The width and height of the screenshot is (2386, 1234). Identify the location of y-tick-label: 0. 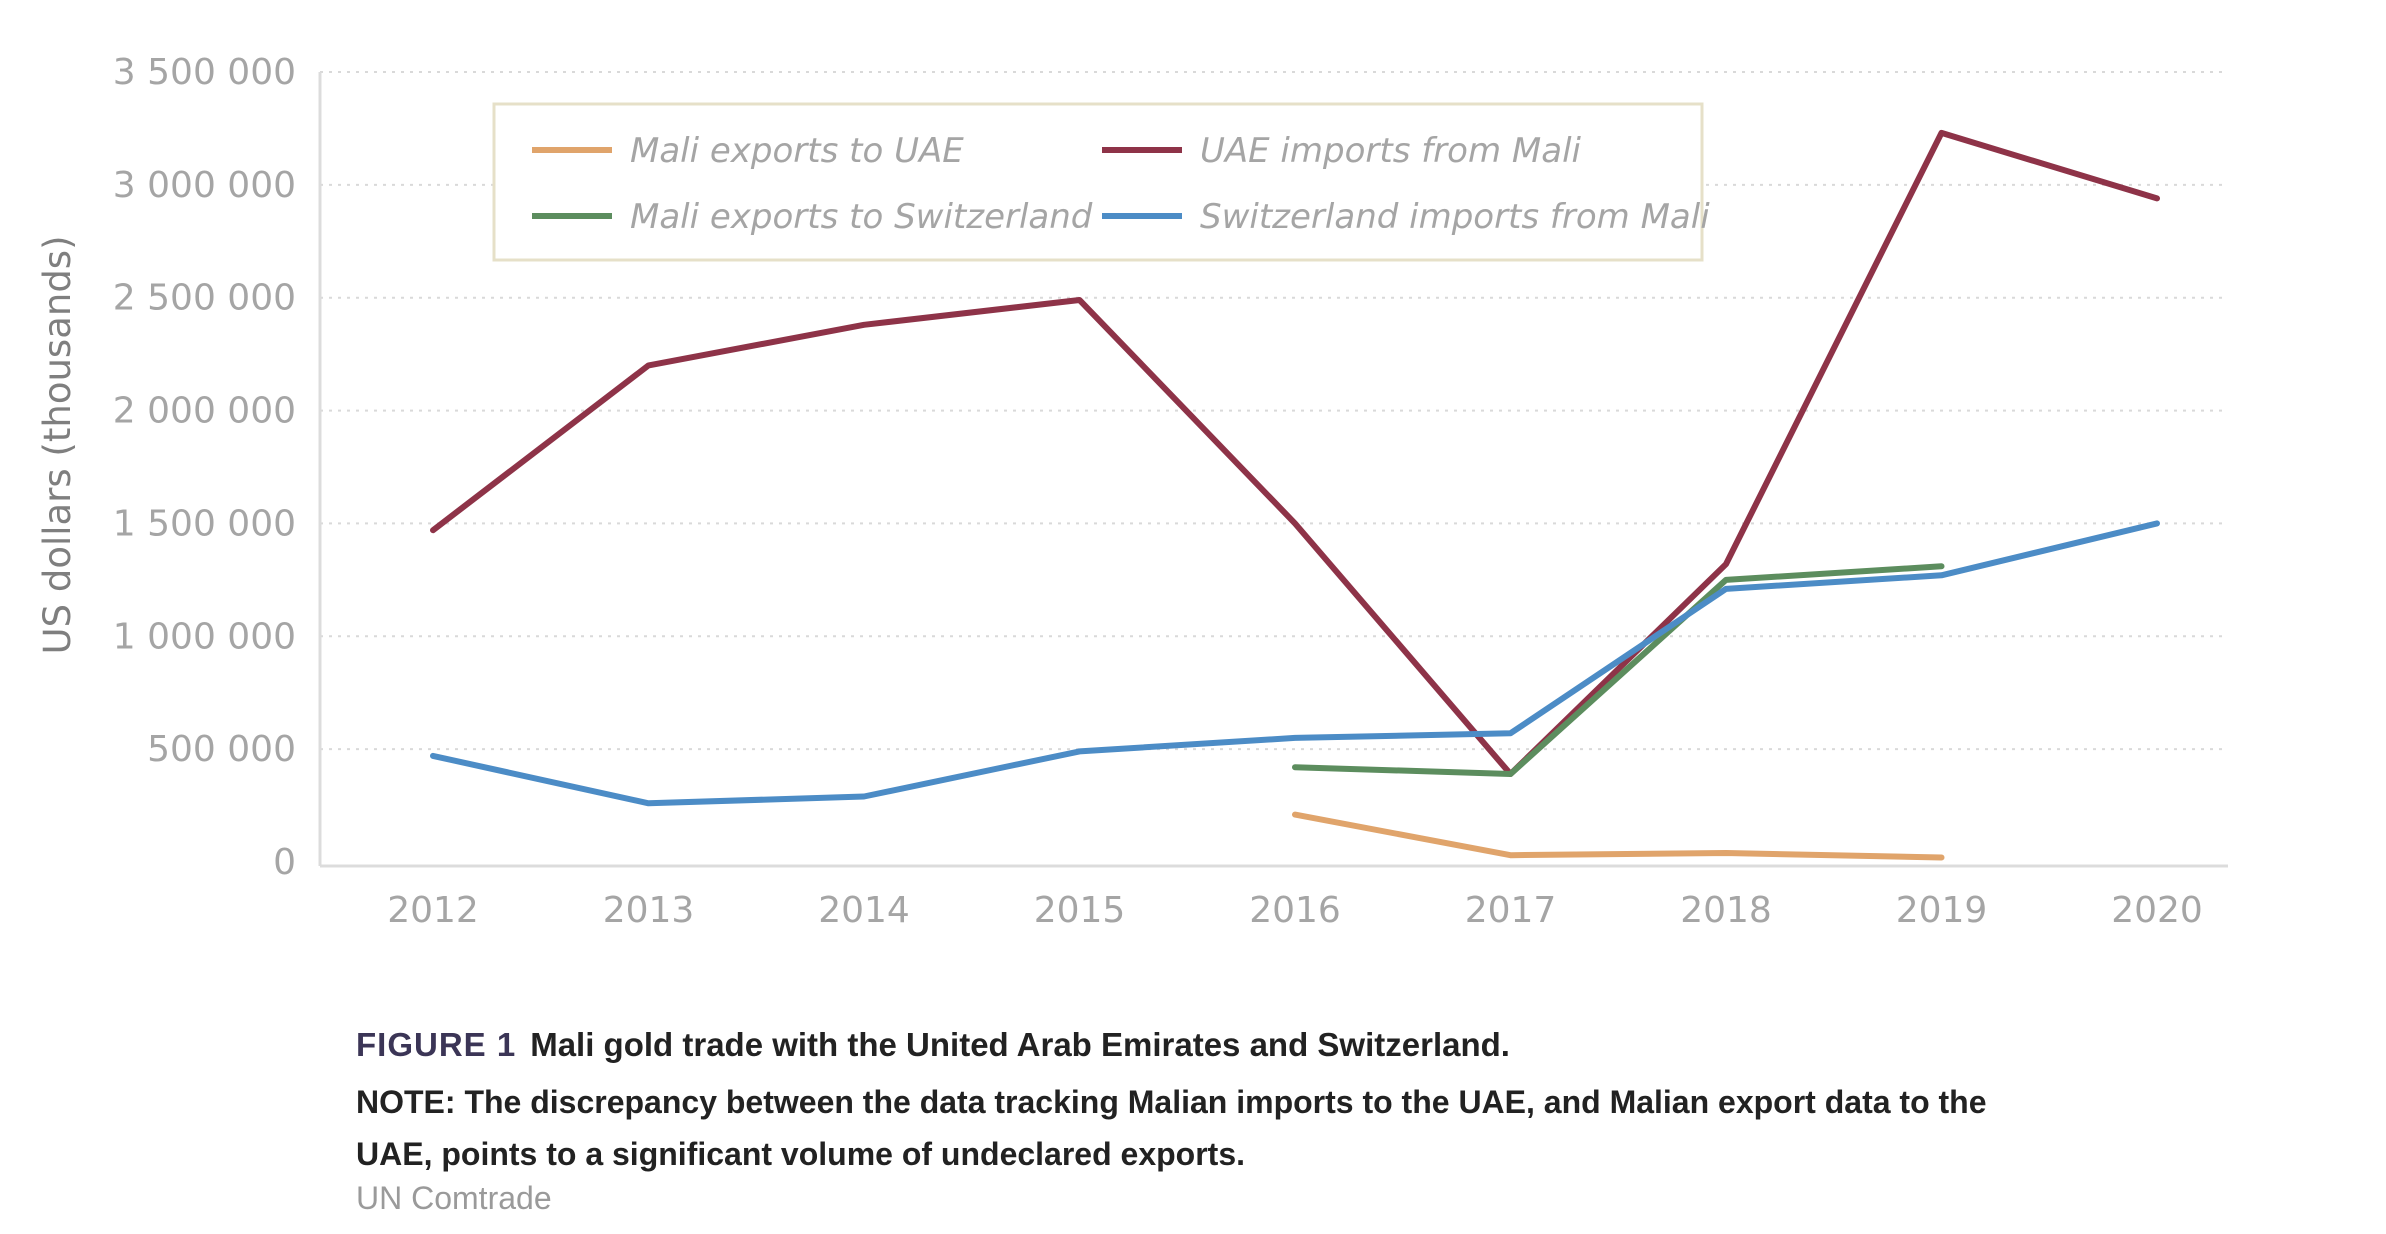
(284, 862).